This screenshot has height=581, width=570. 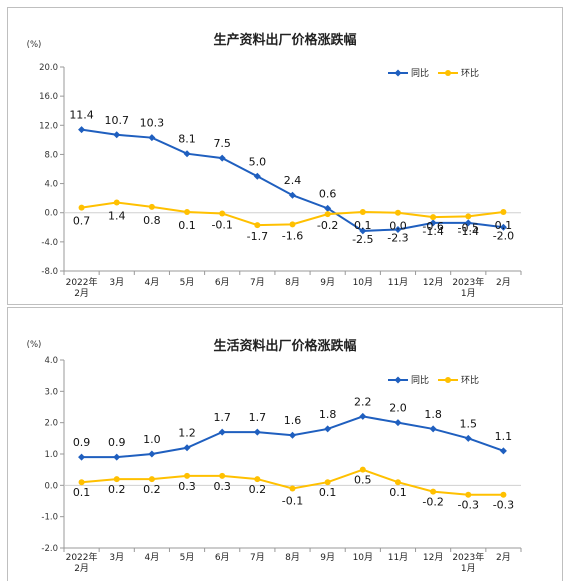 What do you see at coordinates (363, 401) in the screenshot?
I see `data-label: 2.2` at bounding box center [363, 401].